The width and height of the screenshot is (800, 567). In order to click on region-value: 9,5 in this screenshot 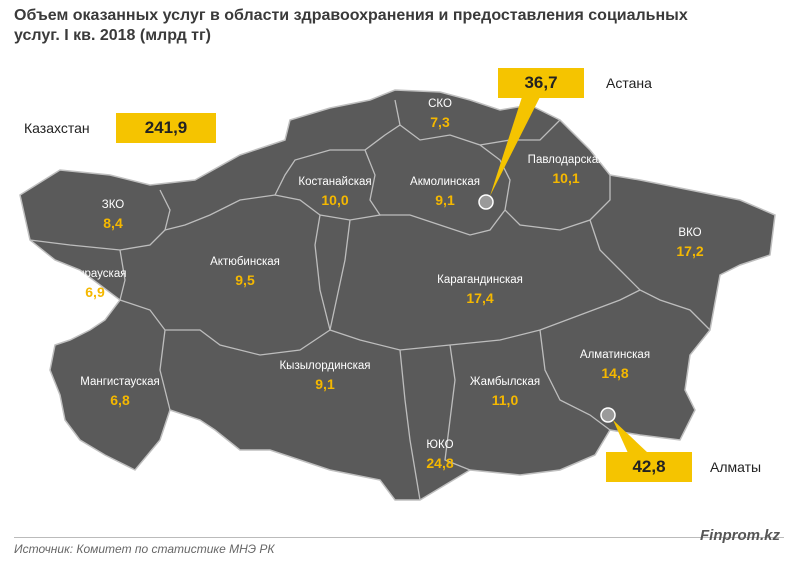, I will do `click(245, 280)`.